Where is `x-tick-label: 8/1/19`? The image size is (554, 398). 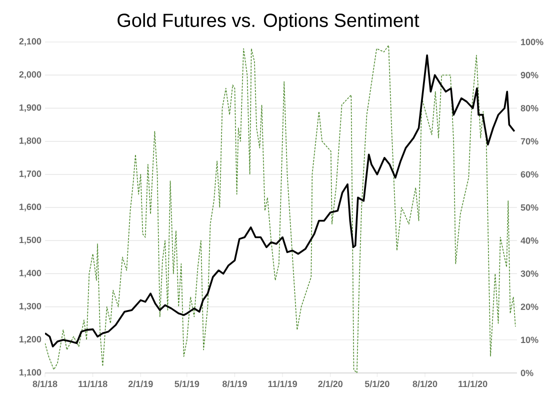 x-tick-label: 8/1/19 is located at coordinates (234, 384).